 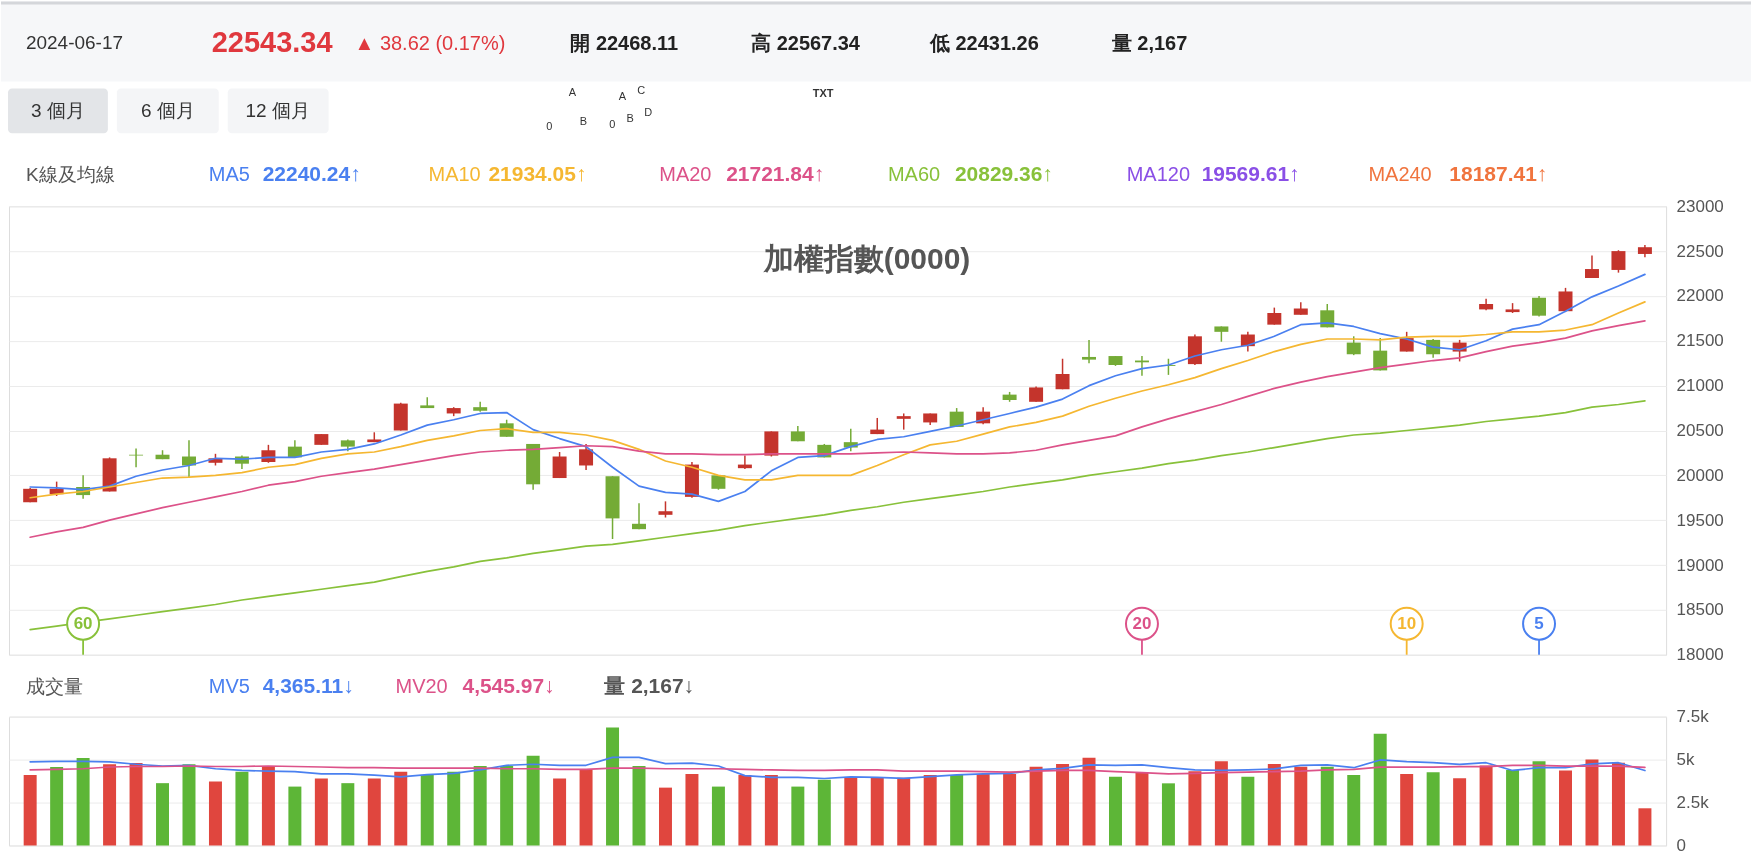 What do you see at coordinates (537, 174) in the screenshot?
I see `text: 21934.05↑` at bounding box center [537, 174].